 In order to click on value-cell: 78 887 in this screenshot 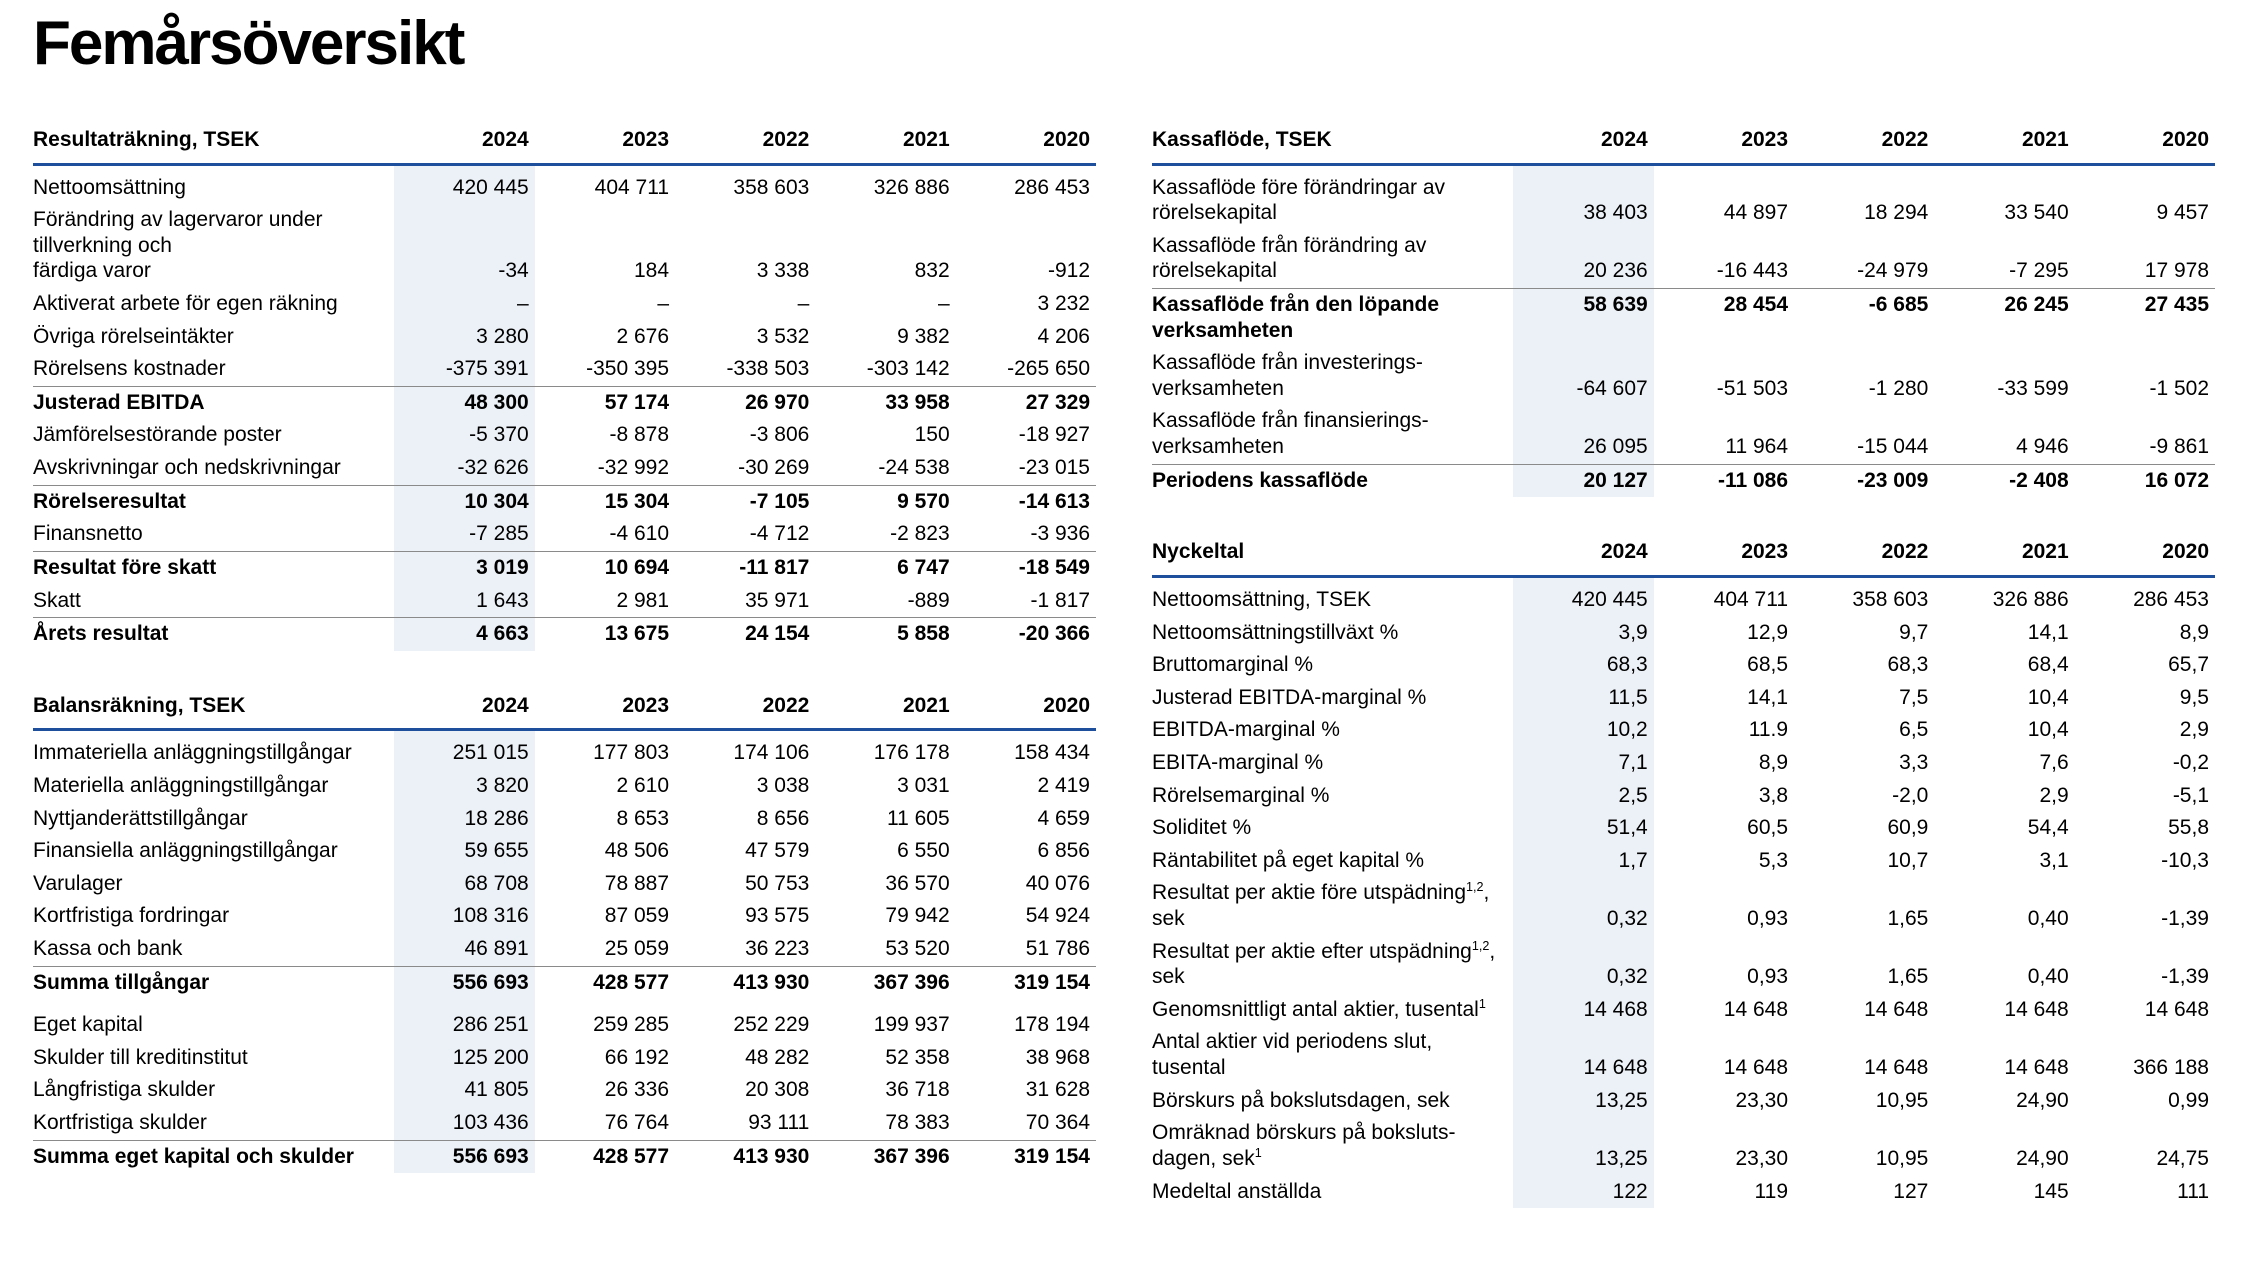, I will do `click(637, 883)`.